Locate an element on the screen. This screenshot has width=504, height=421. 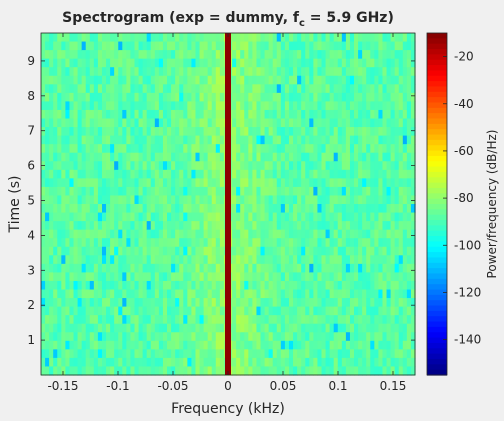
x-tick-label: 0.15 is located at coordinates (393, 386).